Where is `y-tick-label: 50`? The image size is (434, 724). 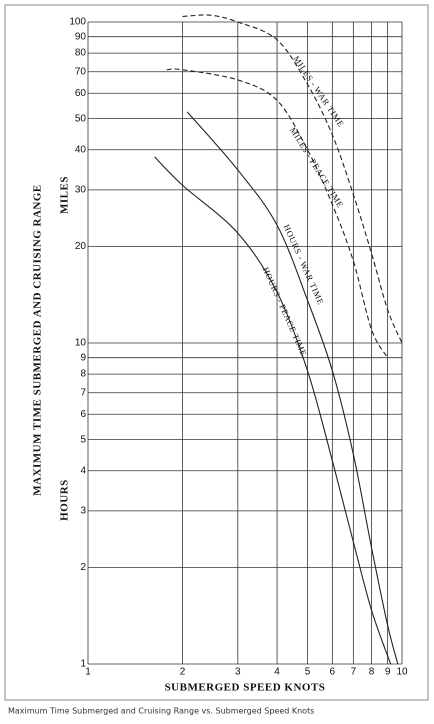
y-tick-label: 50 is located at coordinates (81, 118).